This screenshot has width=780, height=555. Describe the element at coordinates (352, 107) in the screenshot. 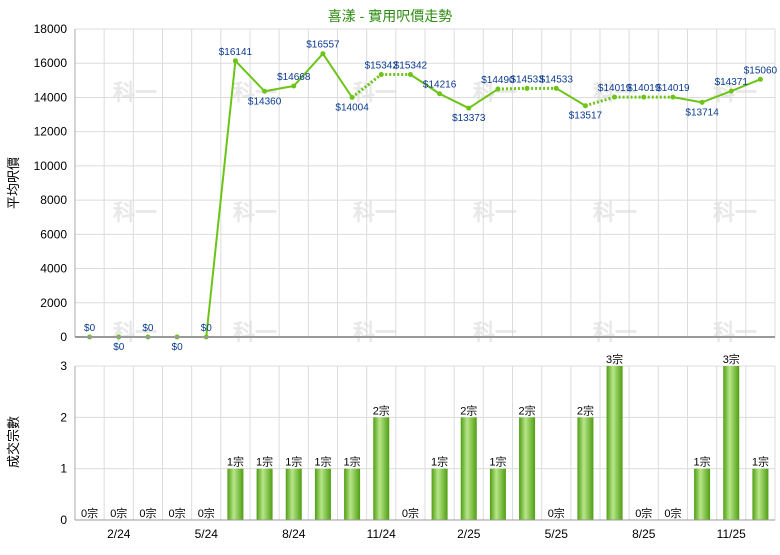

I see `price-data-label: $14004` at that location.